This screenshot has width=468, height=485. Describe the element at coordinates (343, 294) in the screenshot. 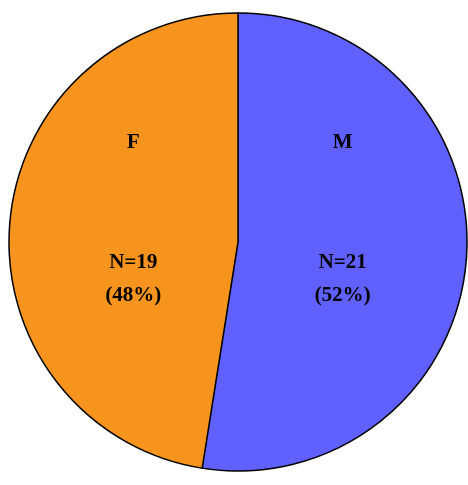

I see `slice-label-m-percent: (52%)` at that location.